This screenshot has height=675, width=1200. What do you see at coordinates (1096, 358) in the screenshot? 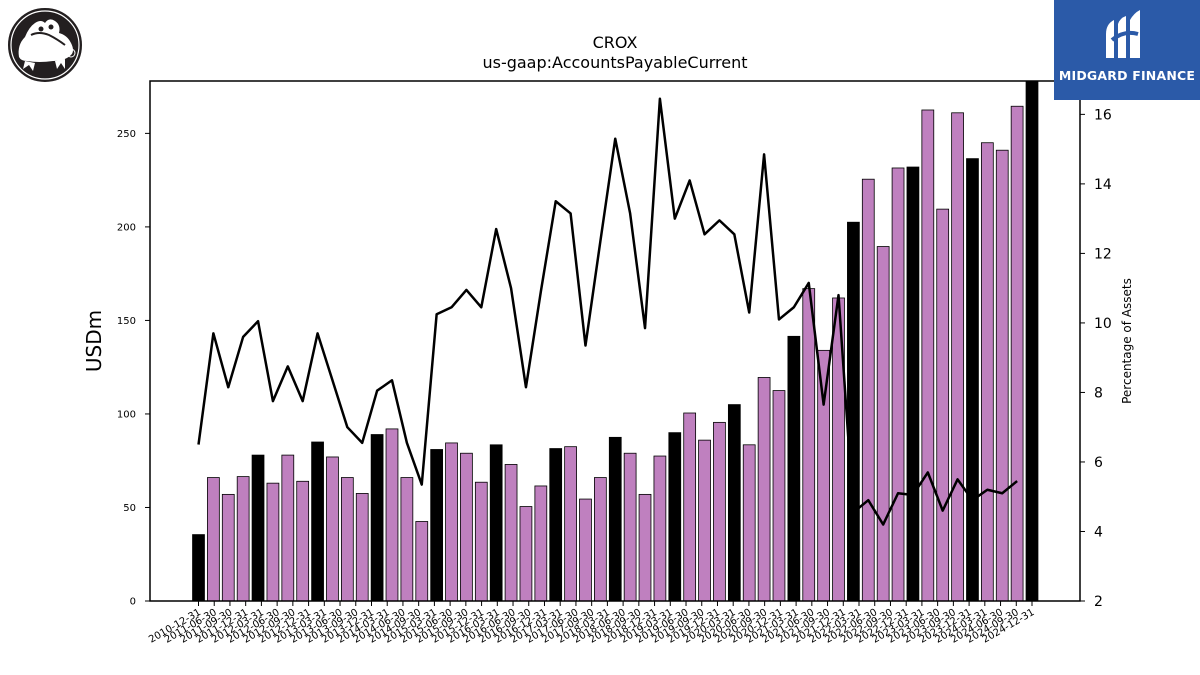
I see `y-axis-right: 2 4 6 8 10 12 14 16` at bounding box center [1096, 358].